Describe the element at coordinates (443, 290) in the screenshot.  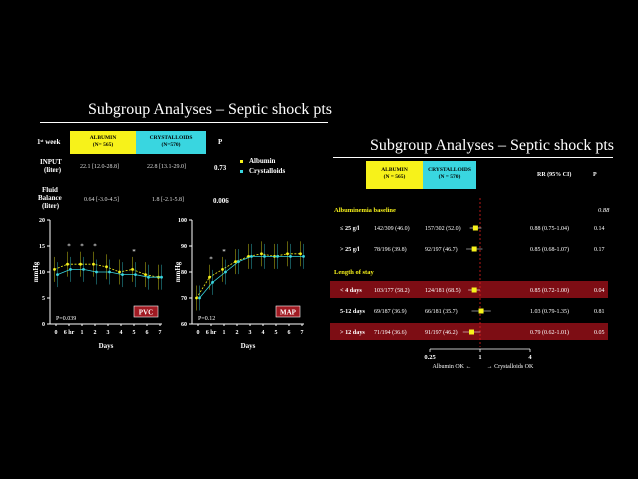
I see `crystalloids-count: 124/181 (68.5)` at that location.